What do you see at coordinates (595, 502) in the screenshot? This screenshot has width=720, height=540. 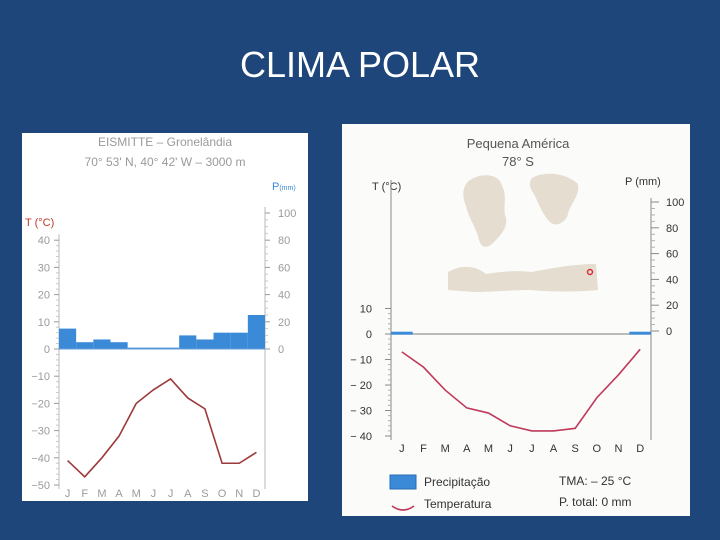 I see `total-precip-annotation: P. total: 0 mm` at bounding box center [595, 502].